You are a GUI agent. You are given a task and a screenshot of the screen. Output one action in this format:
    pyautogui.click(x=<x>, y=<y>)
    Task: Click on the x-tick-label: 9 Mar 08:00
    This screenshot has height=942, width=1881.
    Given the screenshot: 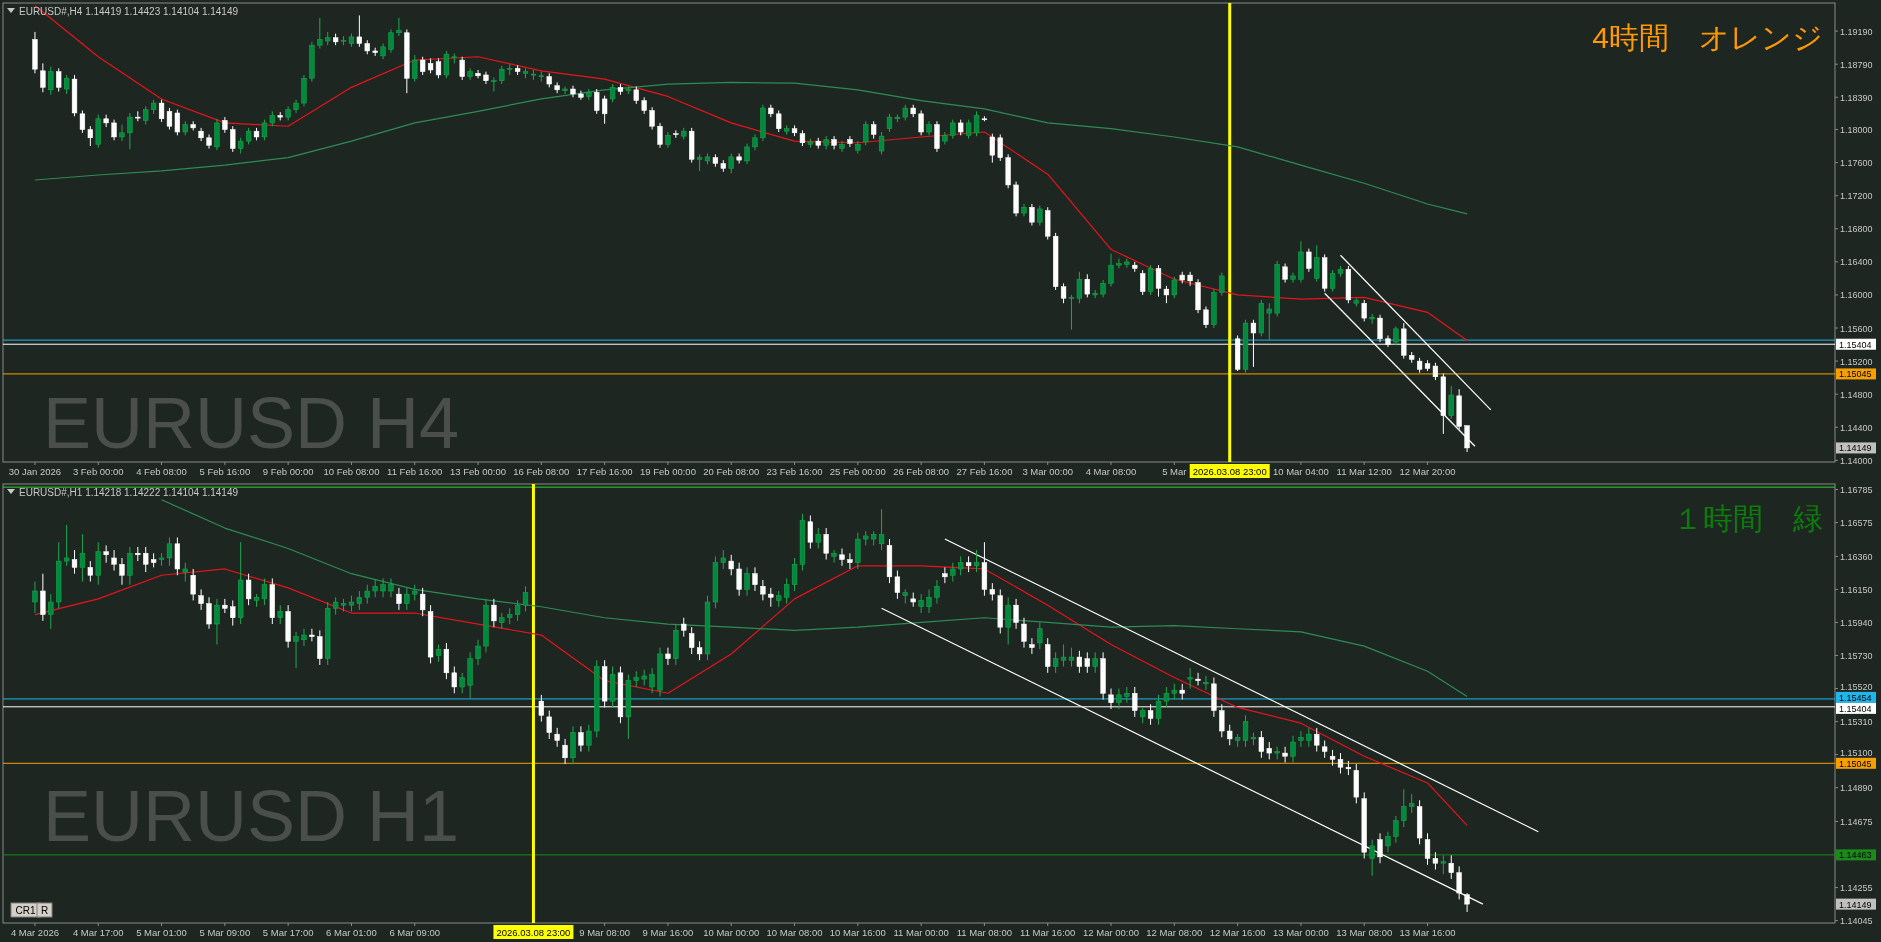 What is the action you would take?
    pyautogui.click(x=604, y=932)
    